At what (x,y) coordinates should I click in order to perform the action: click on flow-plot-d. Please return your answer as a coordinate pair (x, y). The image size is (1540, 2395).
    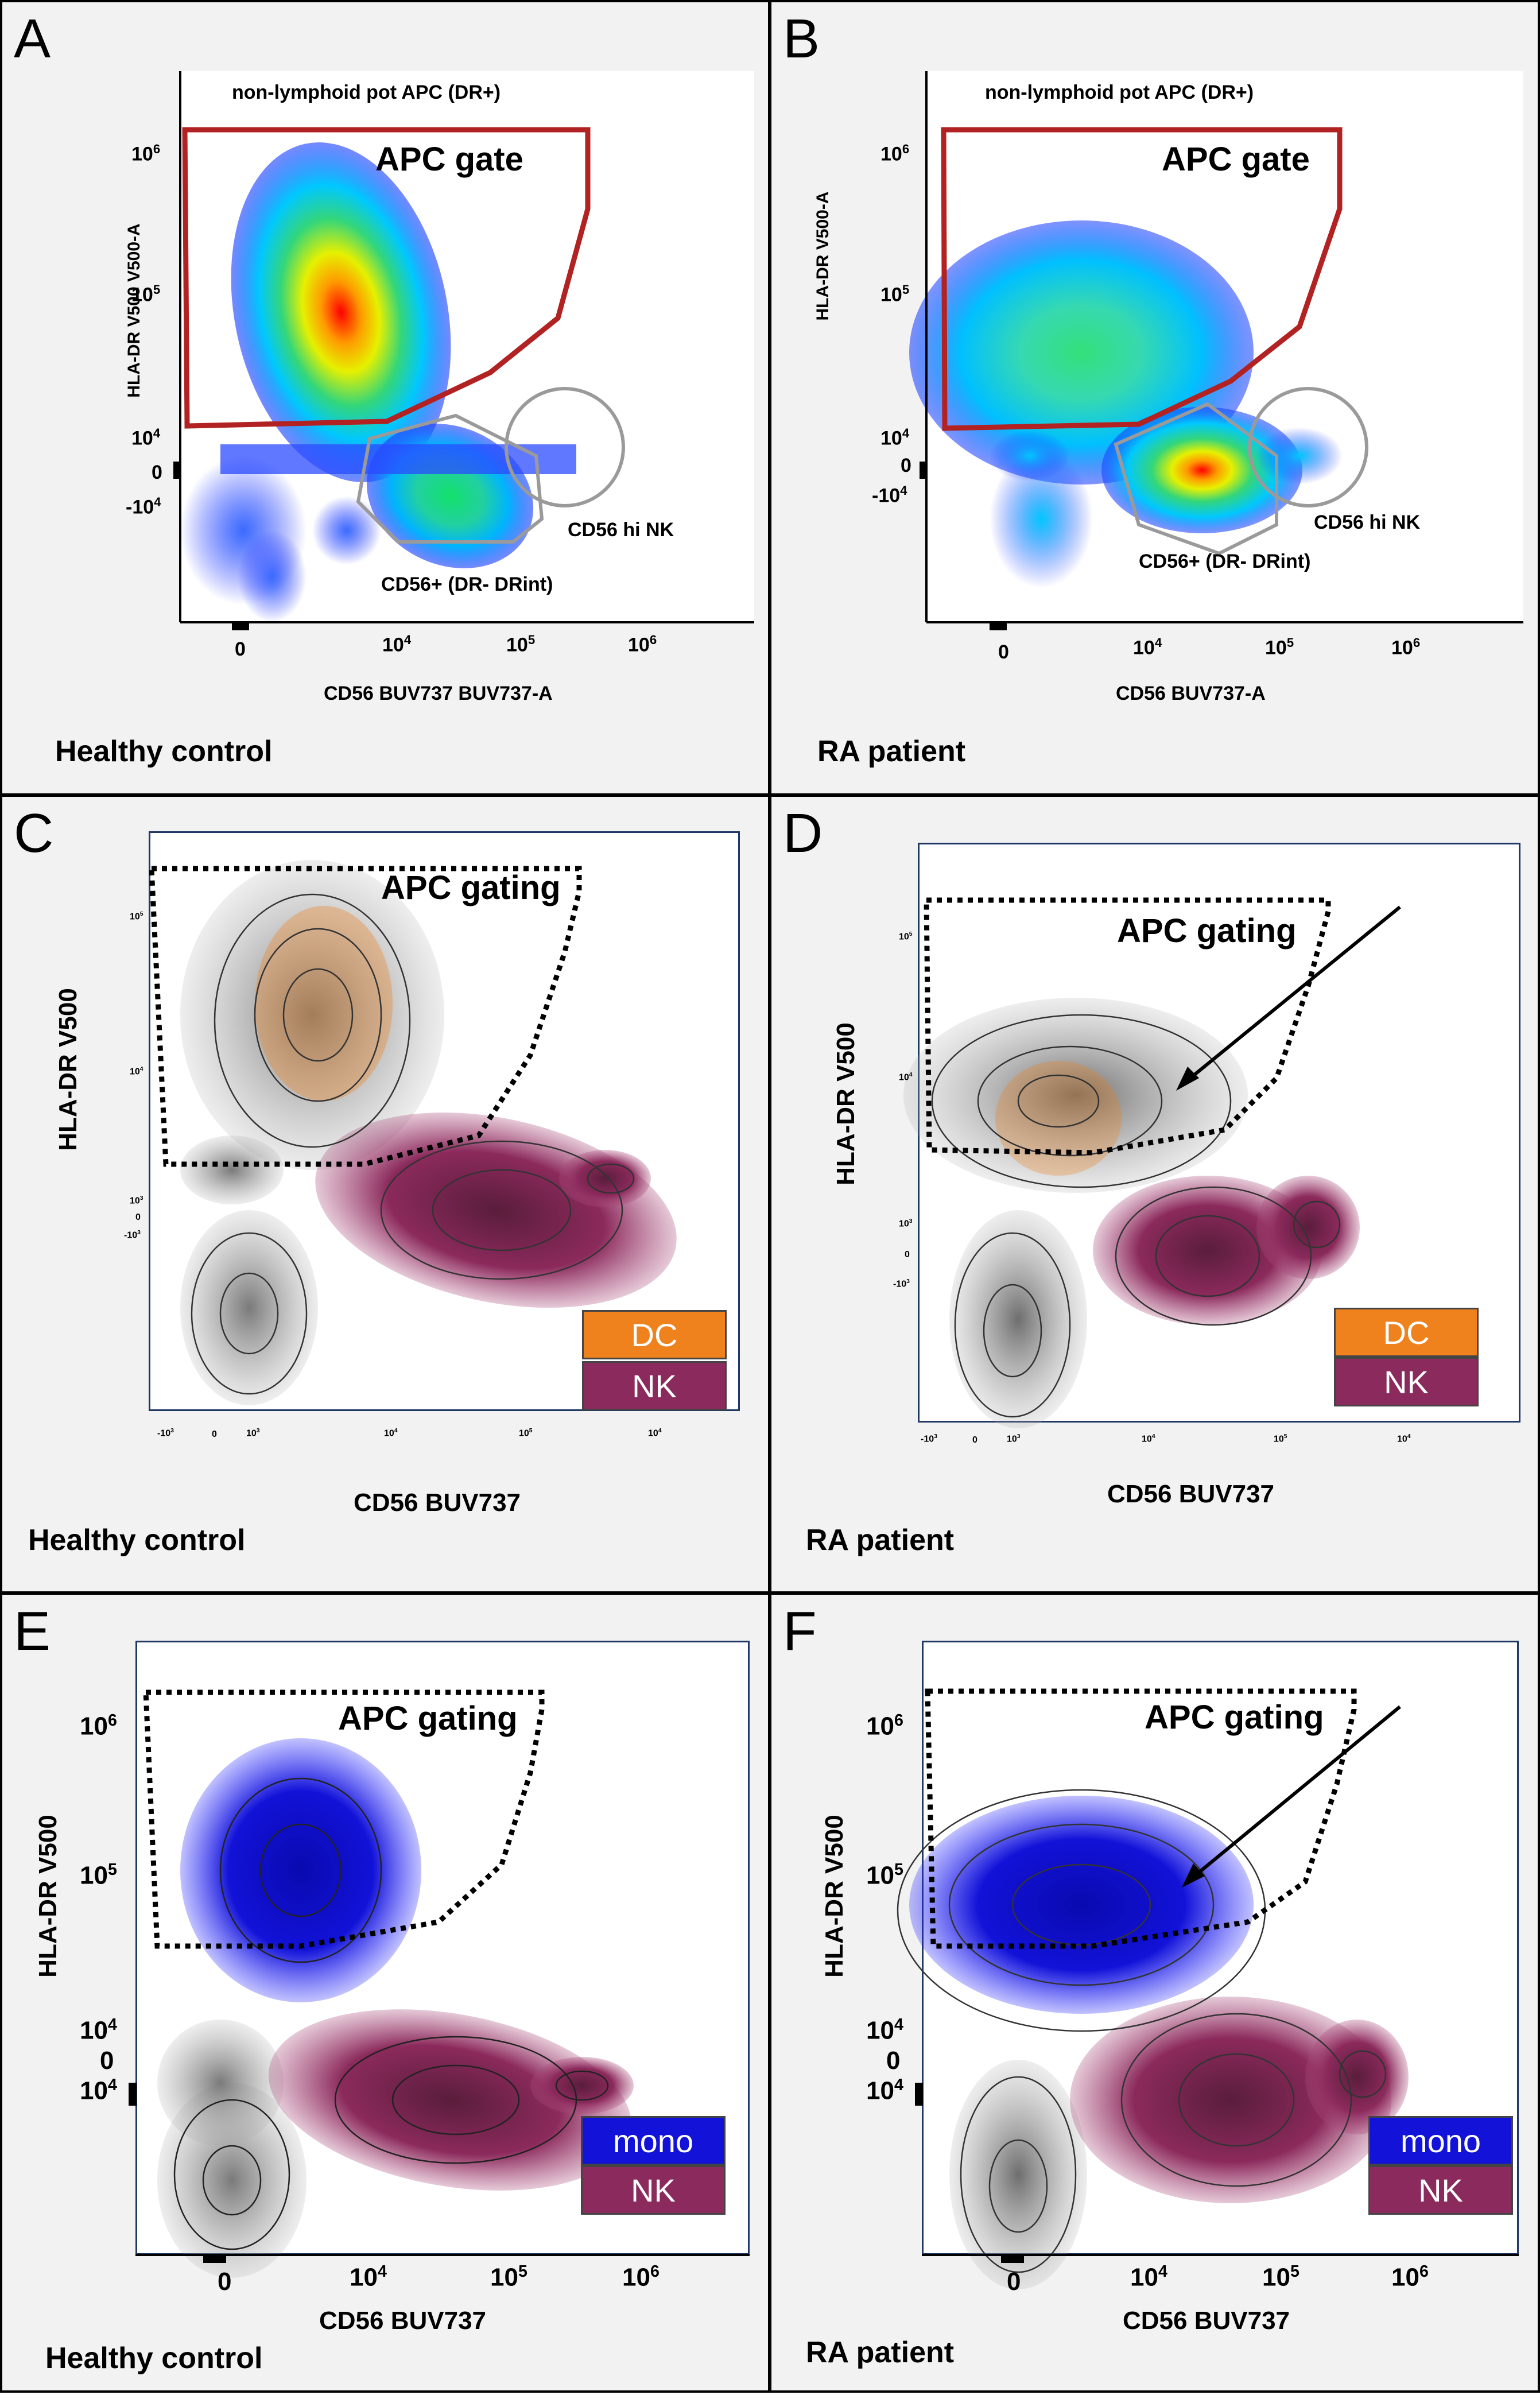
    Looking at the image, I should click on (1152, 1162).